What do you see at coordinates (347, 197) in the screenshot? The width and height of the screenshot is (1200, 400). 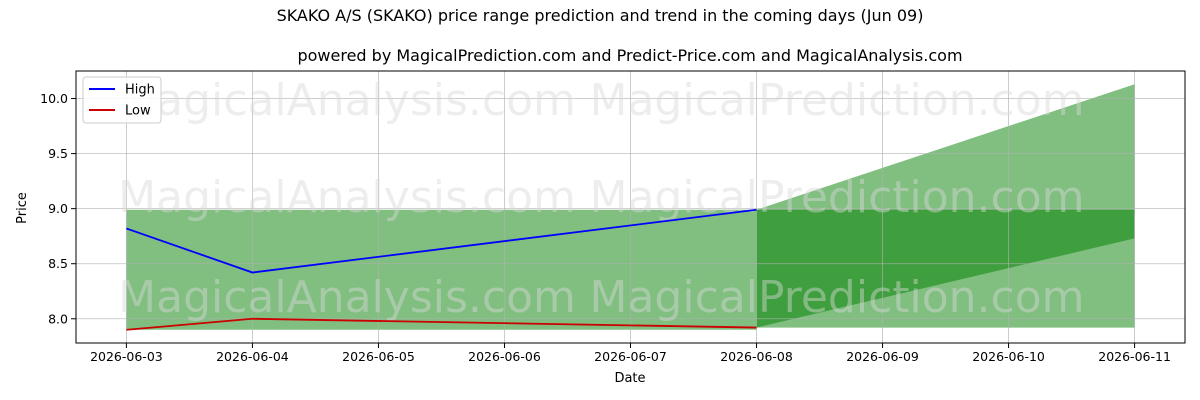 I see `watermark-left-1: MagicalAnalysis.com` at bounding box center [347, 197].